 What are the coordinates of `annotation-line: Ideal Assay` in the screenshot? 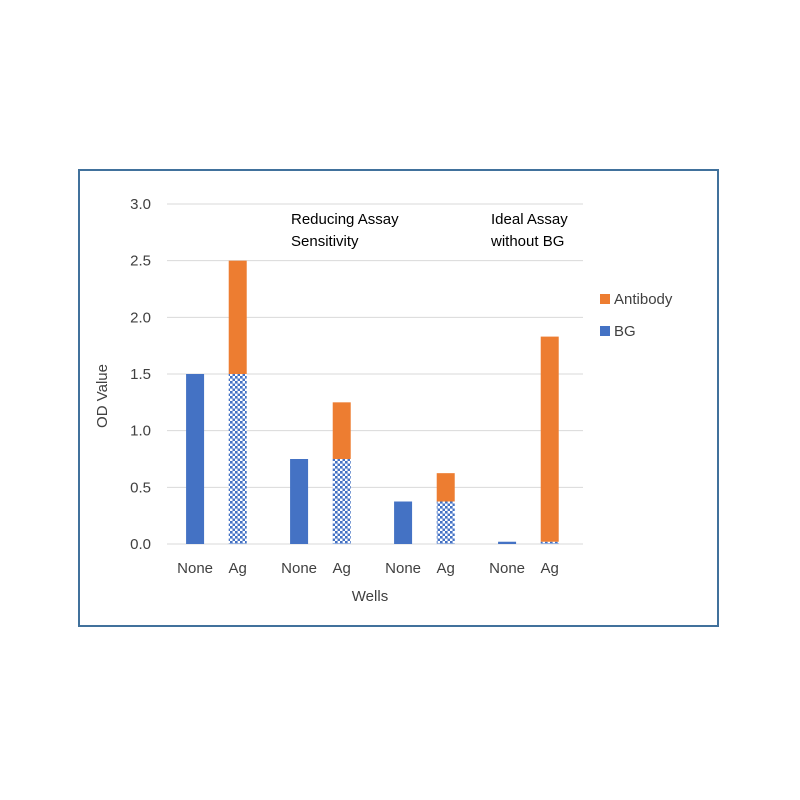 It's located at (529, 219).